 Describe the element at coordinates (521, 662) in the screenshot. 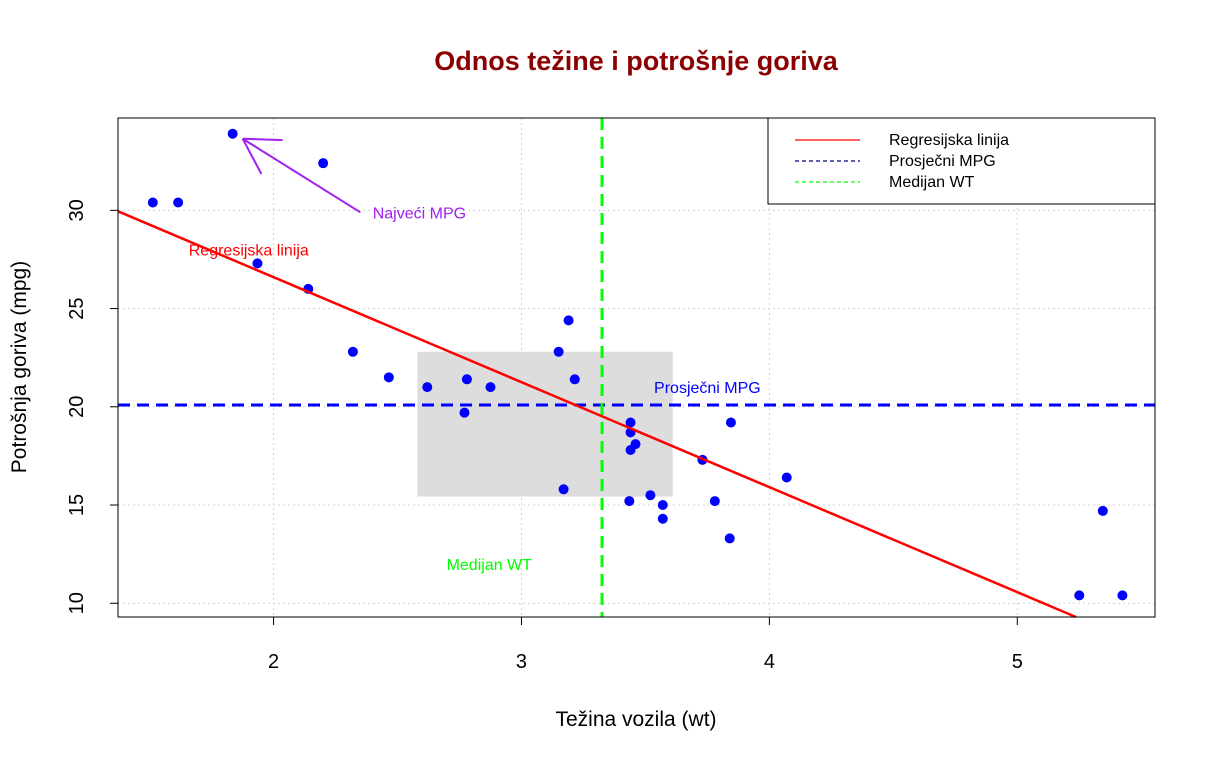

I see `x-tick-label: 3` at that location.